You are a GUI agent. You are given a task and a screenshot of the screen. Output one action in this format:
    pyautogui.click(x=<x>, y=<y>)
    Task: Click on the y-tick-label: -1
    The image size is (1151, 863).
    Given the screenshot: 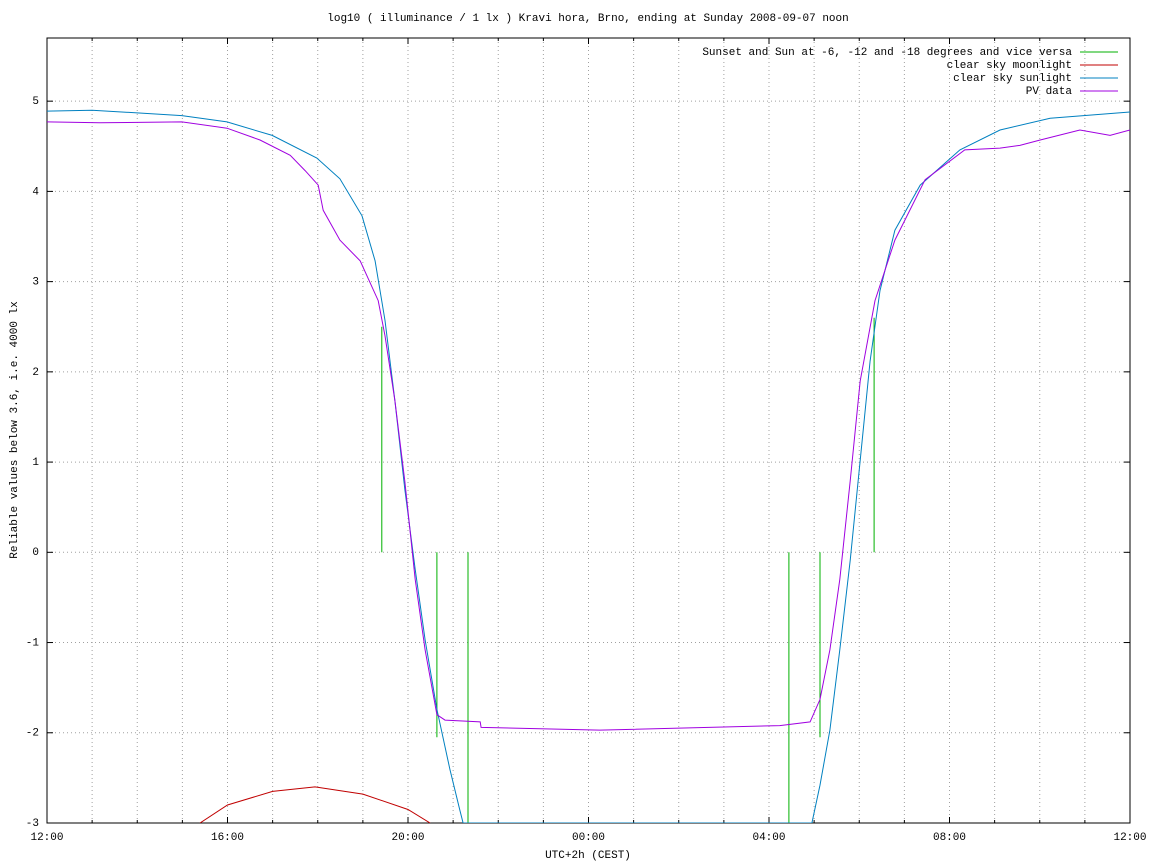 What is the action you would take?
    pyautogui.click(x=33, y=643)
    